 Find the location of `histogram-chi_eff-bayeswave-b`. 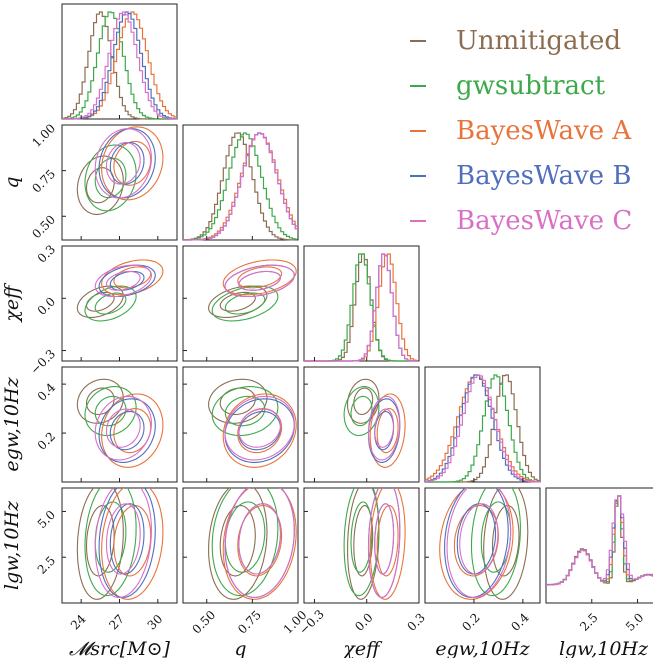

histogram-chi_eff-bayeswave-b is located at coordinates (361, 307).